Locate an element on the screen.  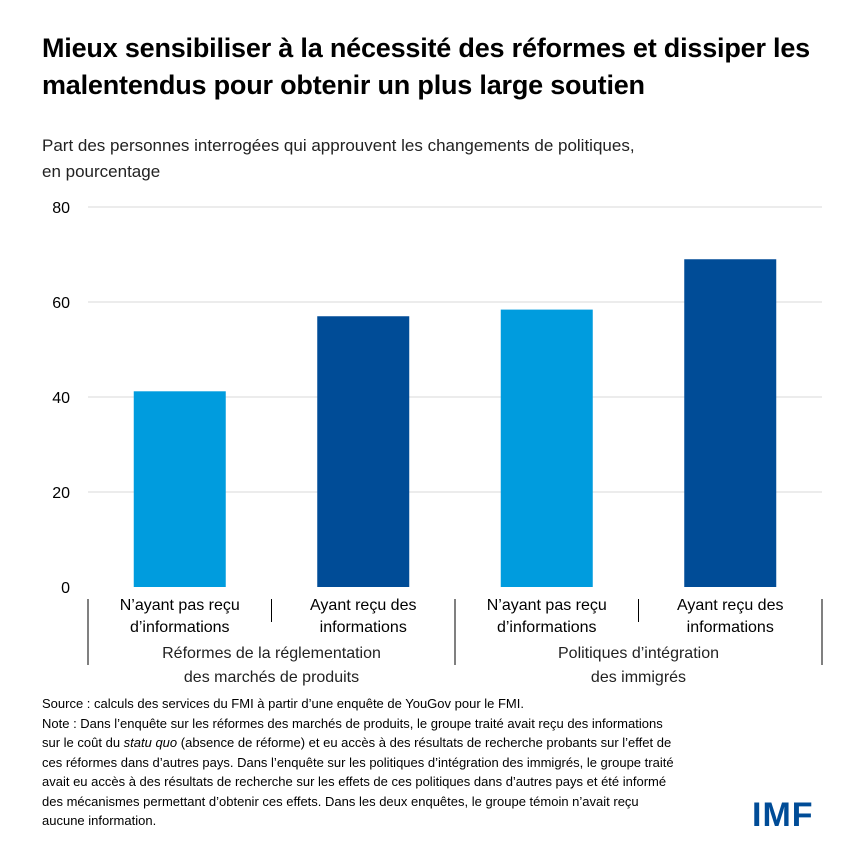
note-line-6: aucune information. is located at coordinates (99, 820).